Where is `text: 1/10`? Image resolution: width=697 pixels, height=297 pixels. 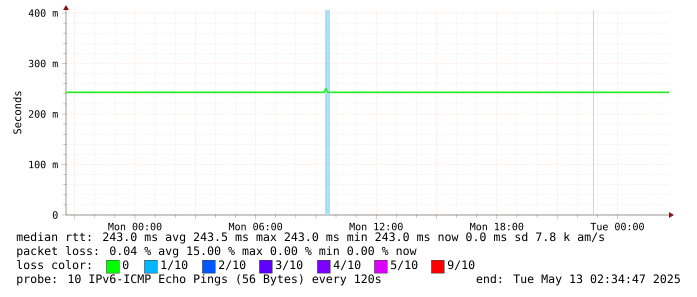
text: 1/10 is located at coordinates (175, 265).